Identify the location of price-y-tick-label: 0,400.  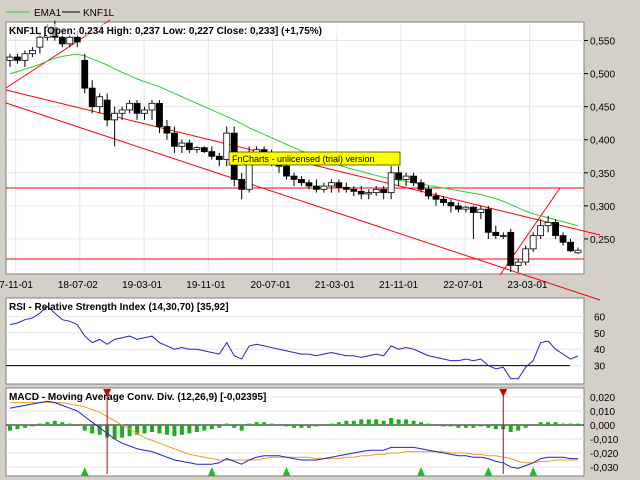
(602, 141).